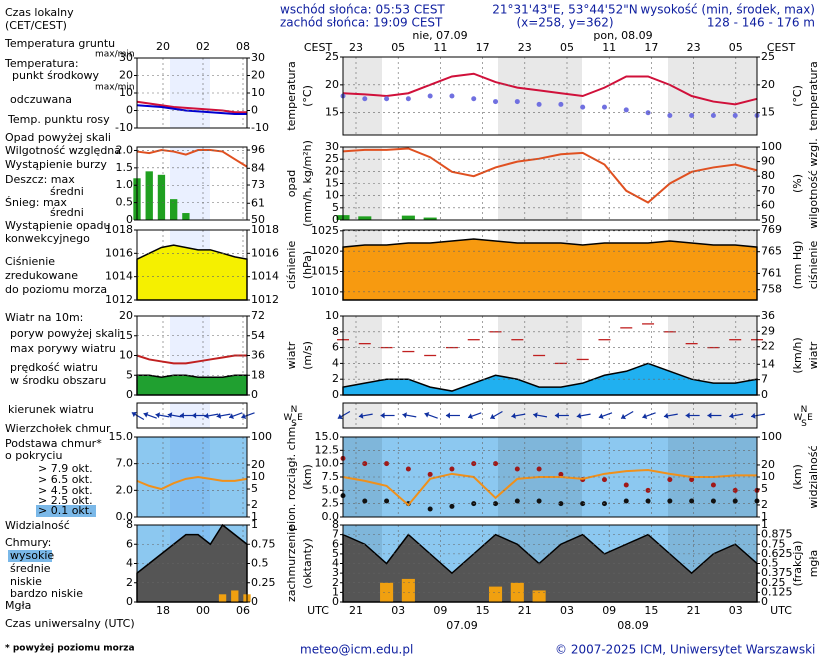 The height and width of the screenshot is (660, 820). Describe the element at coordinates (65, 479) in the screenshot. I see `legend-label: > 6.5 okt.` at that location.